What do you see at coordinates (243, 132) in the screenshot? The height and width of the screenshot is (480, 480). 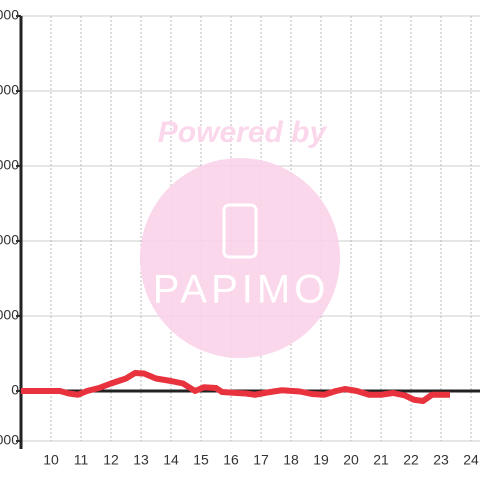 I see `watermark-title: Powered by` at bounding box center [243, 132].